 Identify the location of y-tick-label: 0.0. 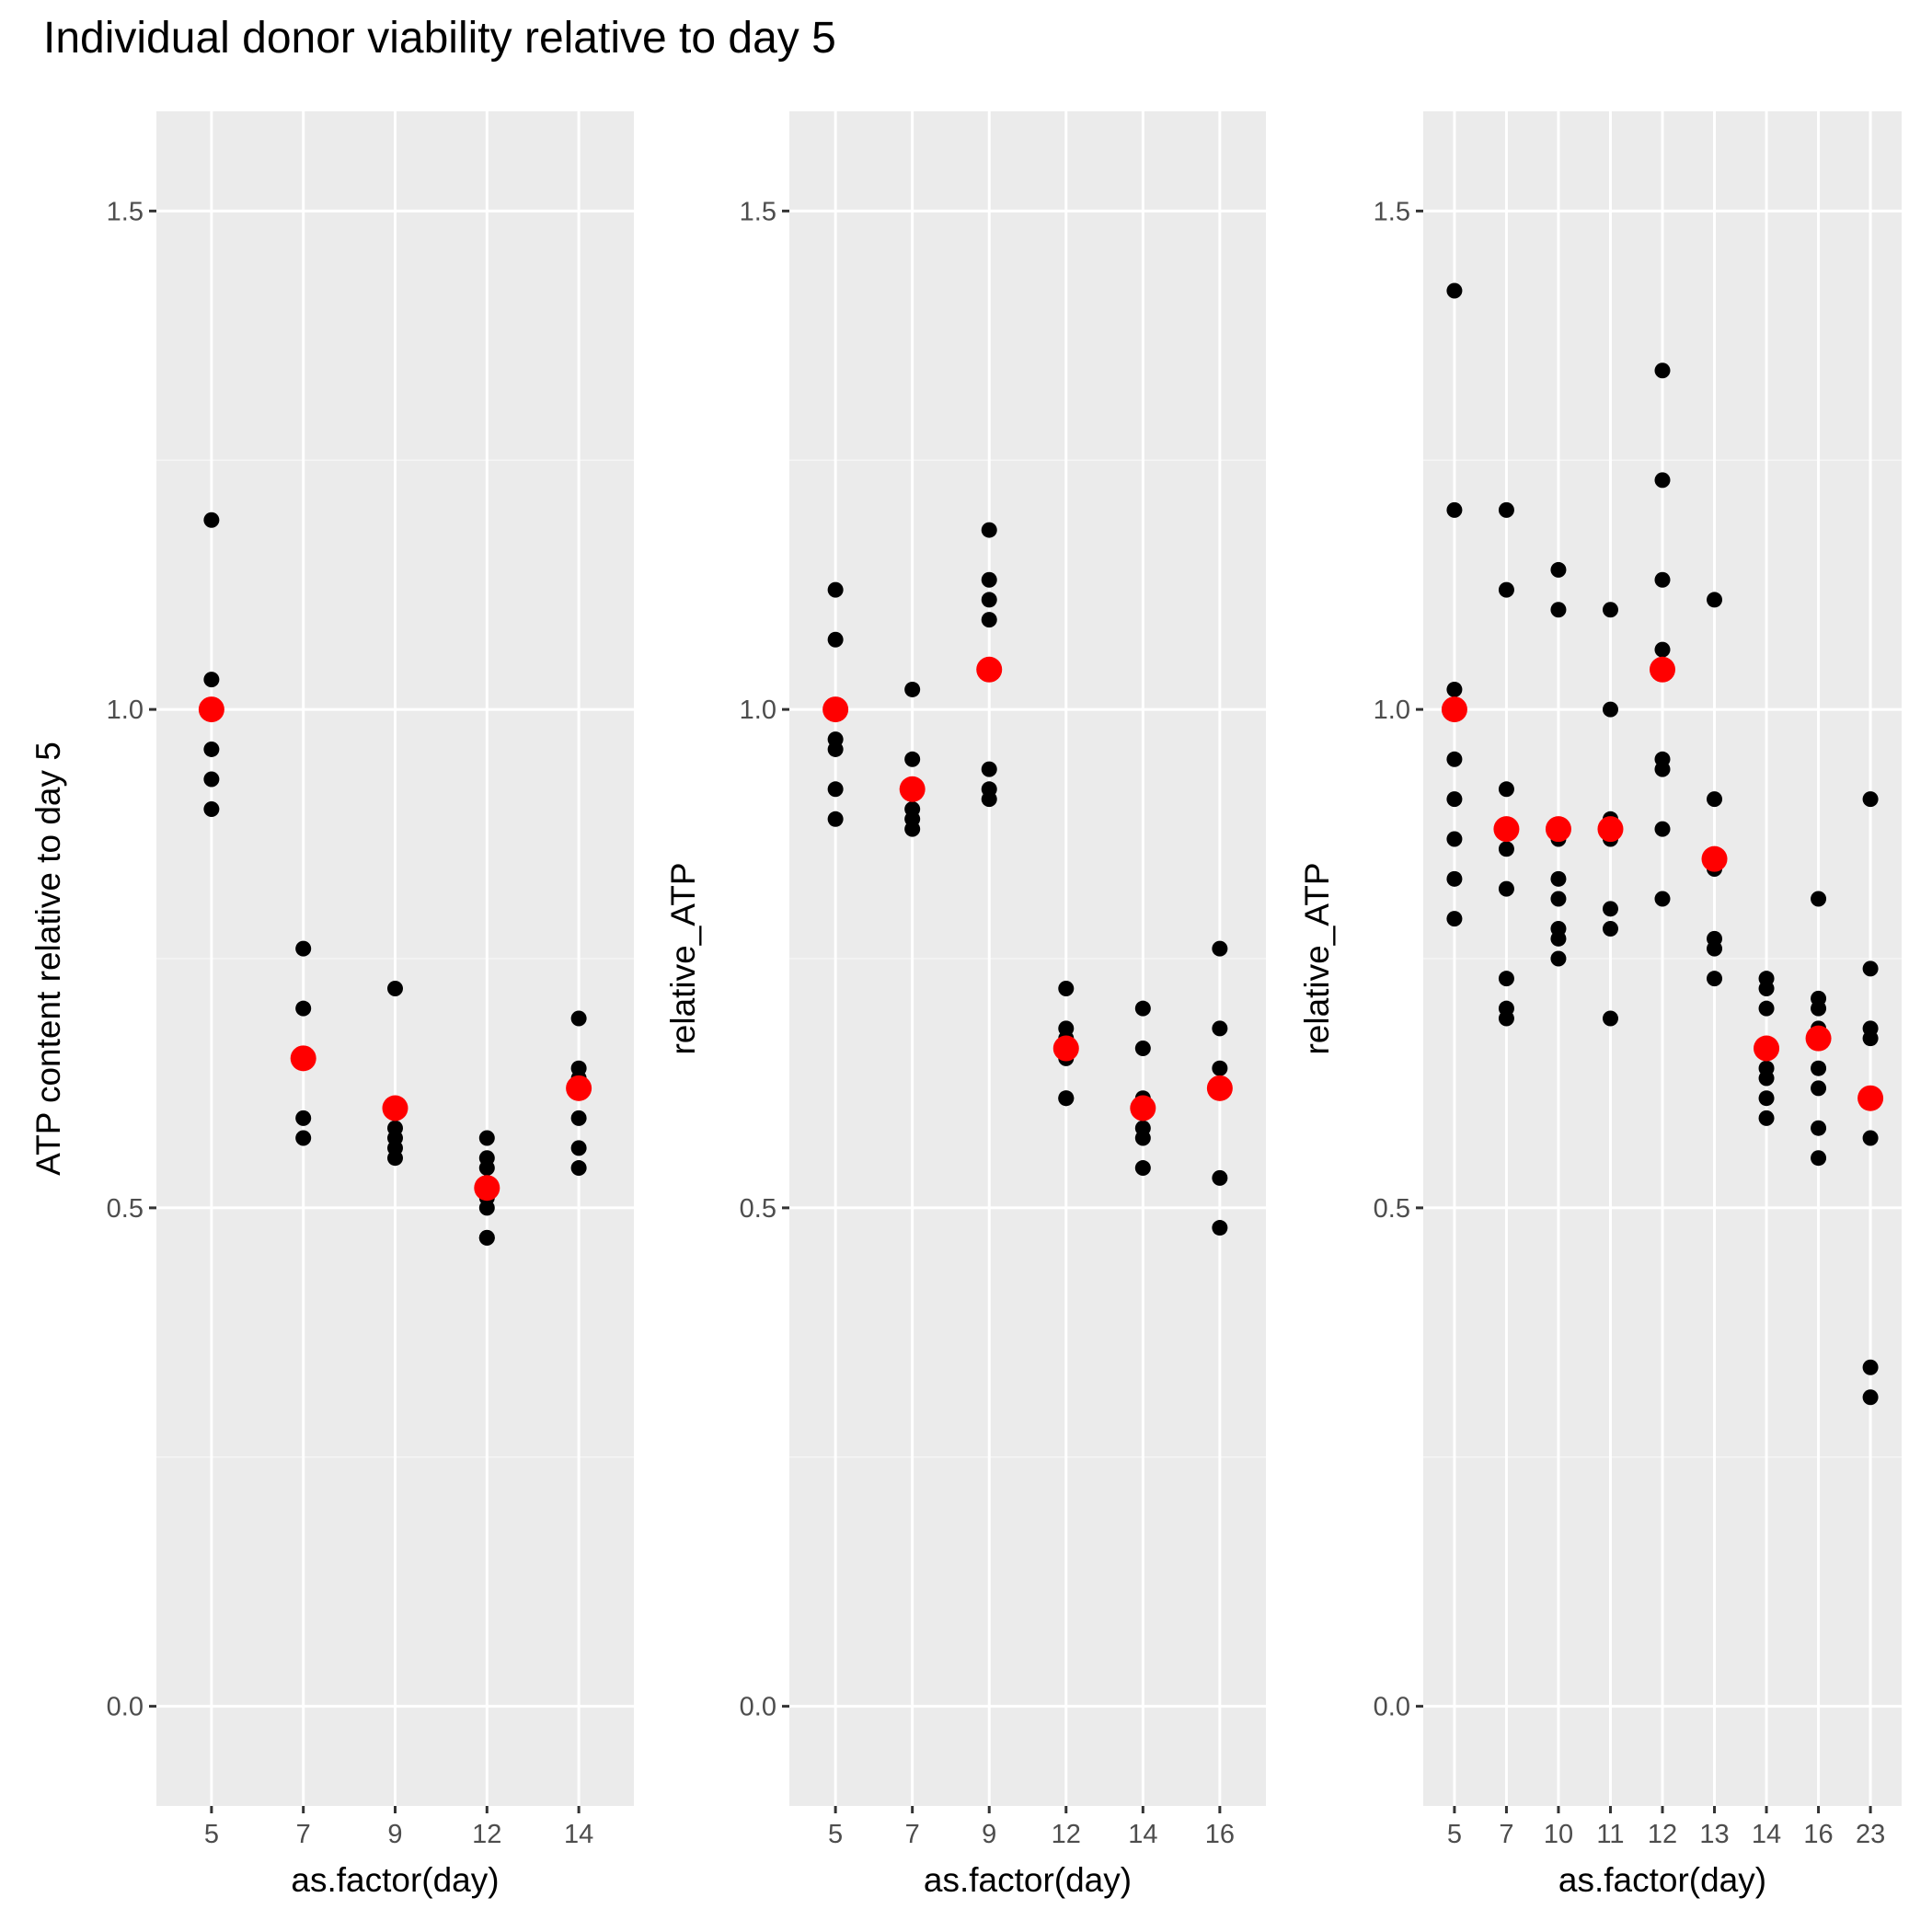
(126, 1707).